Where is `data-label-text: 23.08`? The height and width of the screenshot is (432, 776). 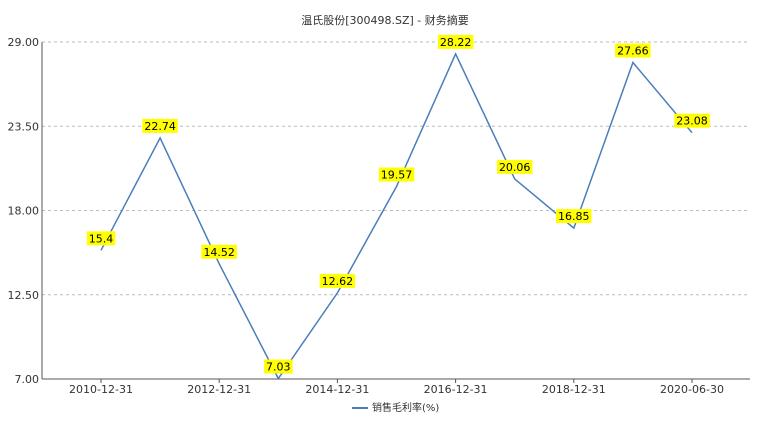
data-label-text: 23.08 is located at coordinates (692, 121).